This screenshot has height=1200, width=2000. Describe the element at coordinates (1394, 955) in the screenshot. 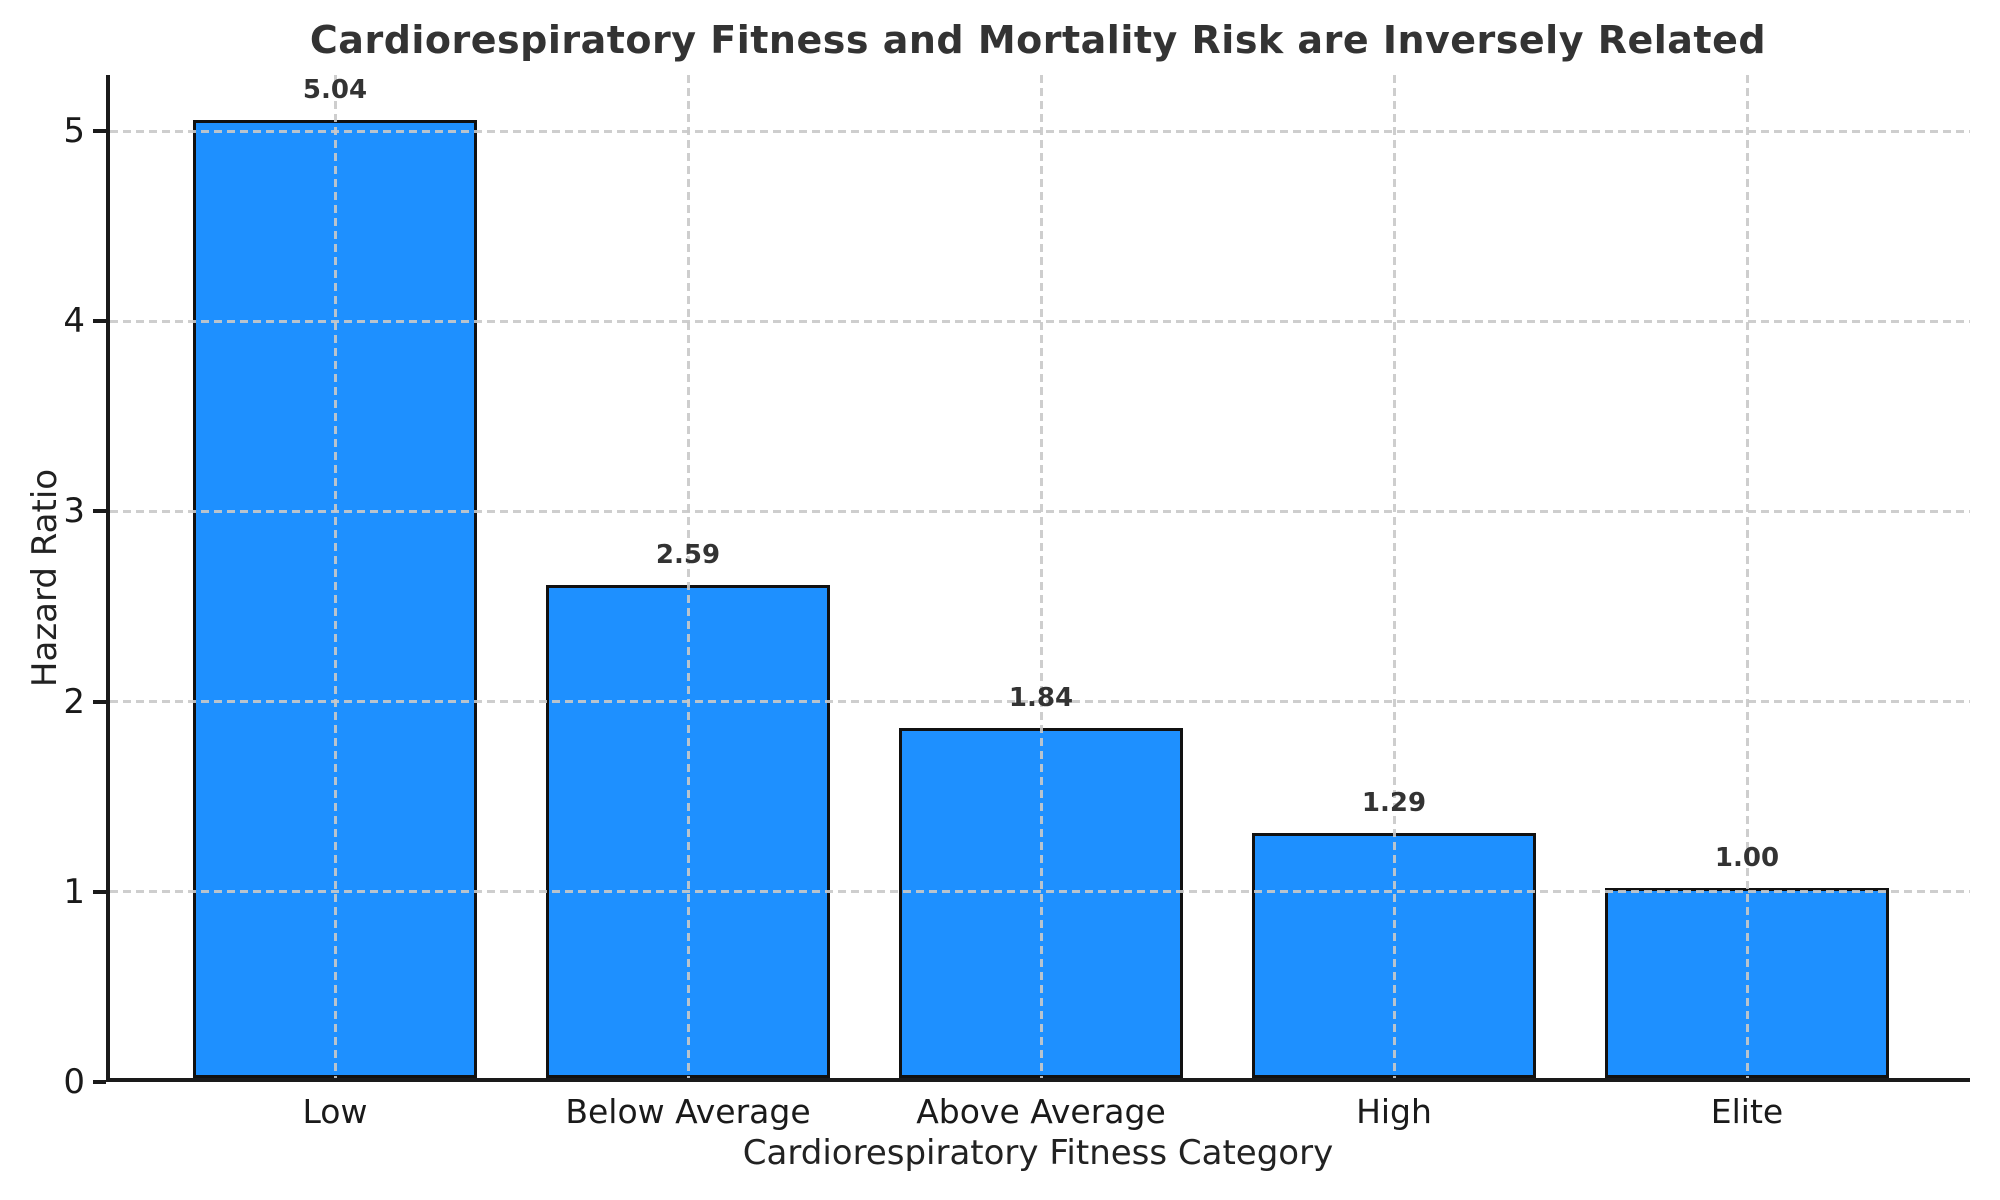

I see `bar-high` at that location.